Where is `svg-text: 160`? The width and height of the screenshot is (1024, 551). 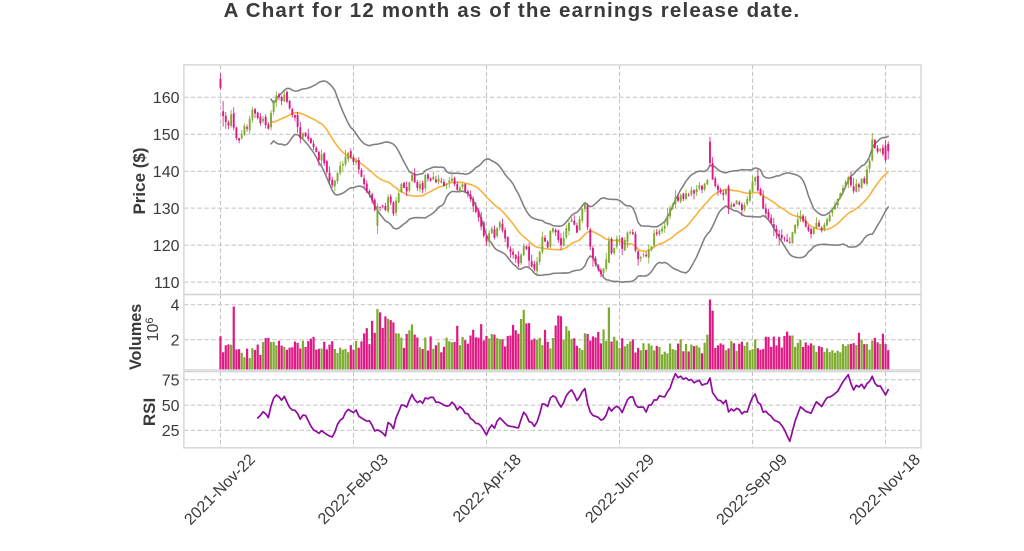 svg-text: 160 is located at coordinates (166, 98).